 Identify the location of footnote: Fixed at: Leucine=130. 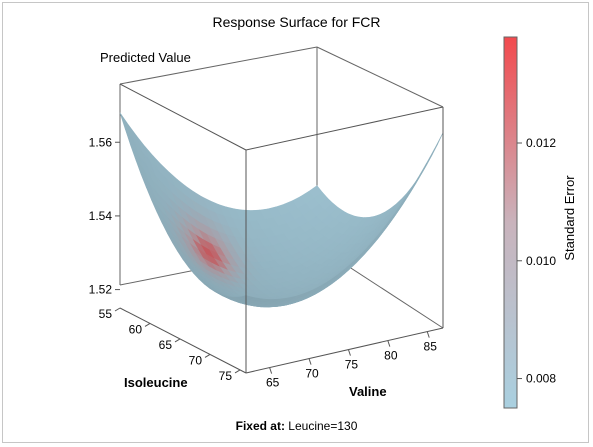
(296, 426).